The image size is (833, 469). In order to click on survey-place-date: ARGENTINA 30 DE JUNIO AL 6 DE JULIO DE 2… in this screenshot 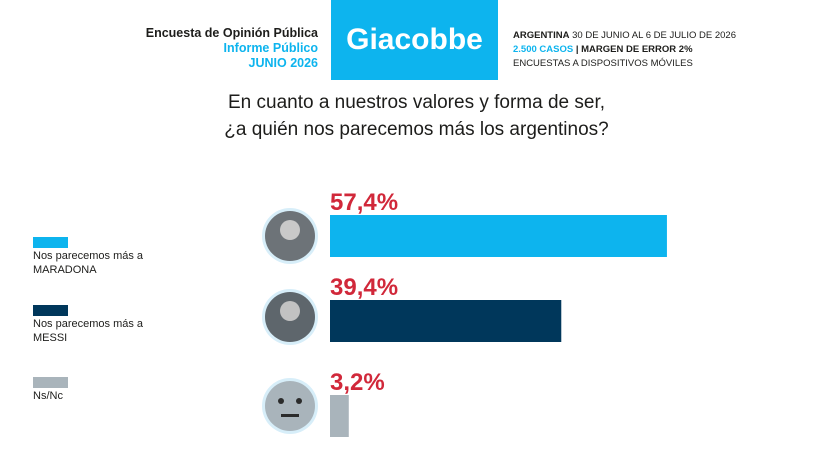, I will do `click(624, 36)`.